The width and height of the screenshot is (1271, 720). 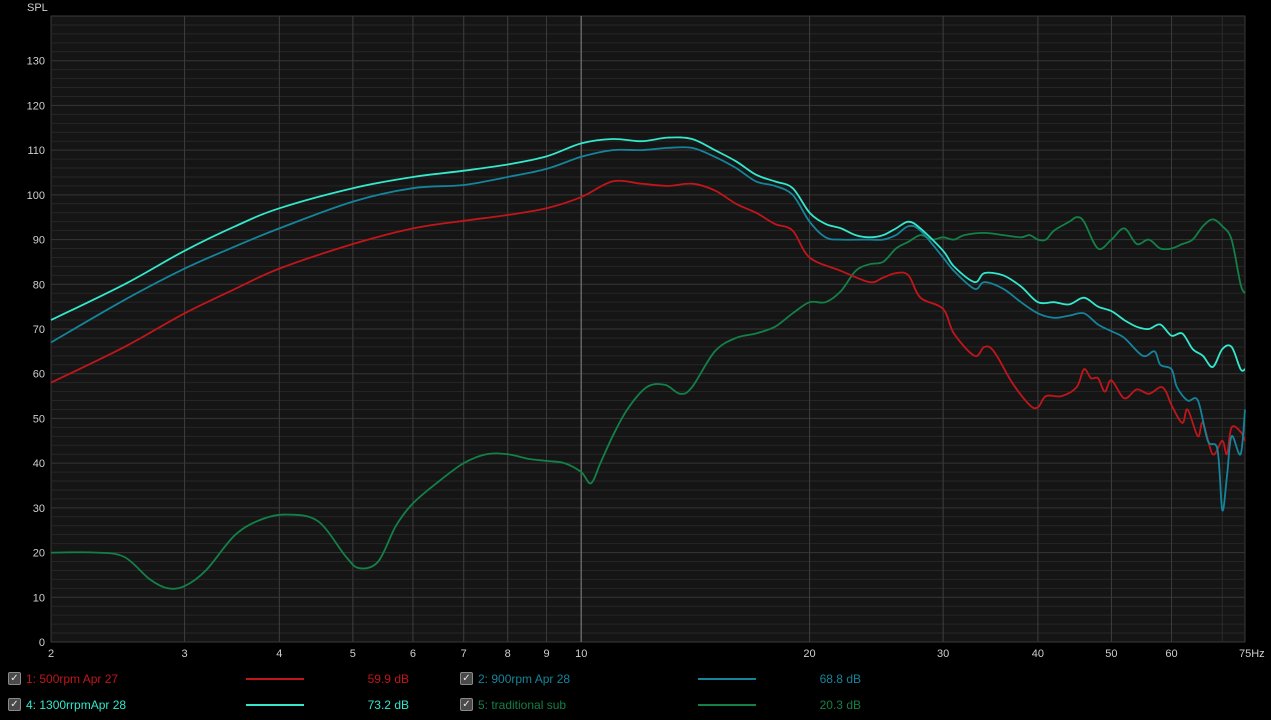 What do you see at coordinates (14, 704) in the screenshot?
I see `legend-checkbox-1300rpm: ✓` at bounding box center [14, 704].